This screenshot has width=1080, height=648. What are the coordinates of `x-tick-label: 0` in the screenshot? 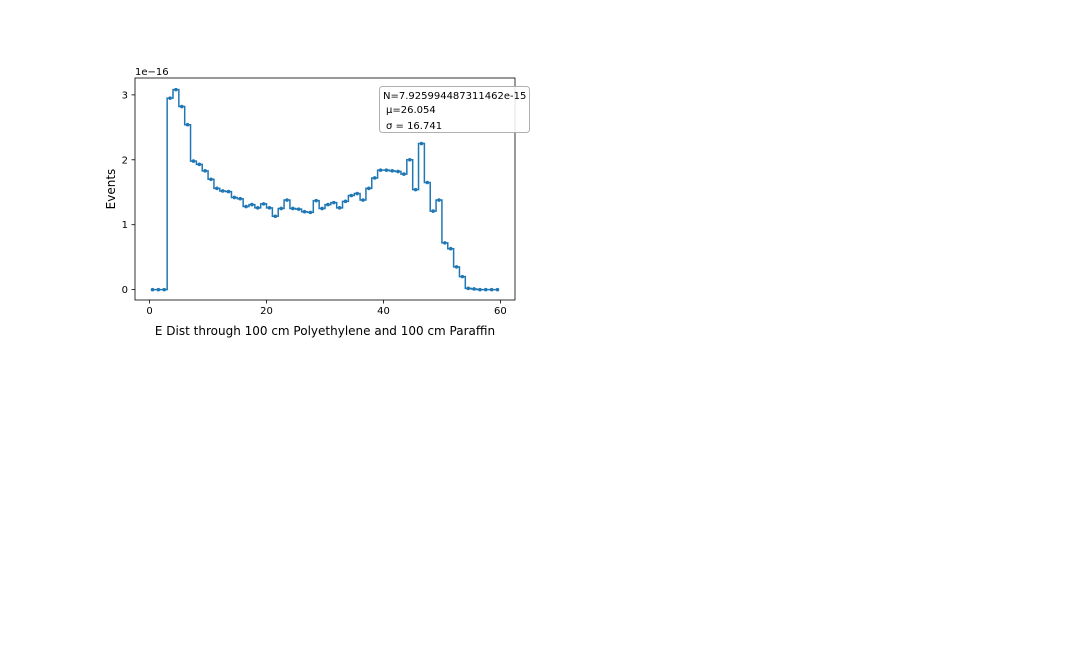 It's located at (149, 311).